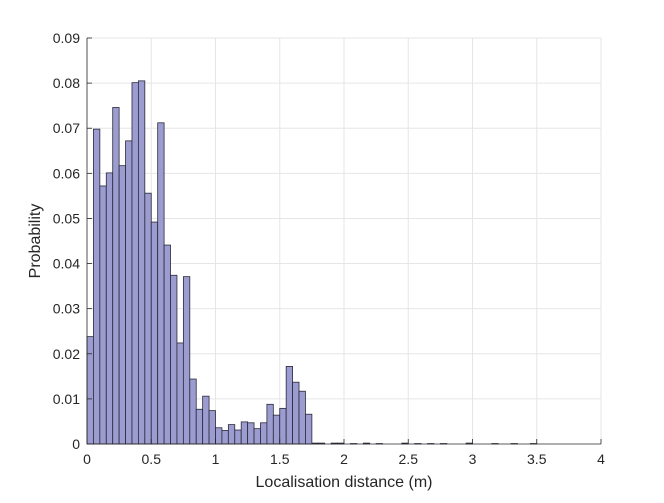 This screenshot has width=664, height=503. What do you see at coordinates (66, 309) in the screenshot?
I see `y-tick-label: 0.03` at bounding box center [66, 309].